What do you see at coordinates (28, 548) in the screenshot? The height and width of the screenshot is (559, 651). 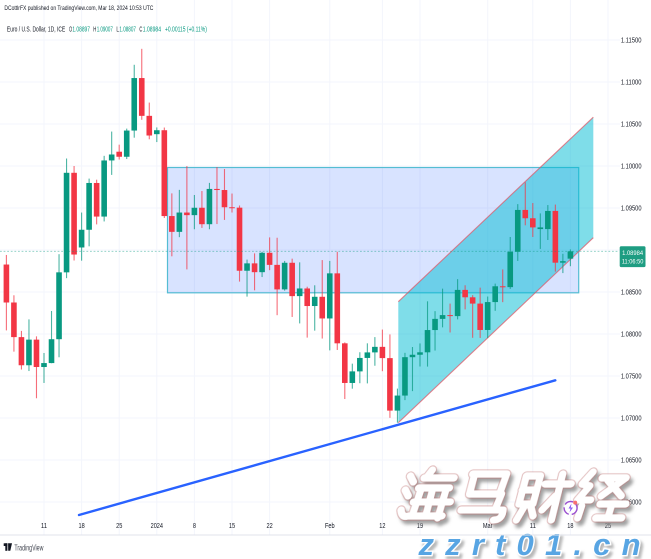 I see `svg-text: TradingView` at bounding box center [28, 548].